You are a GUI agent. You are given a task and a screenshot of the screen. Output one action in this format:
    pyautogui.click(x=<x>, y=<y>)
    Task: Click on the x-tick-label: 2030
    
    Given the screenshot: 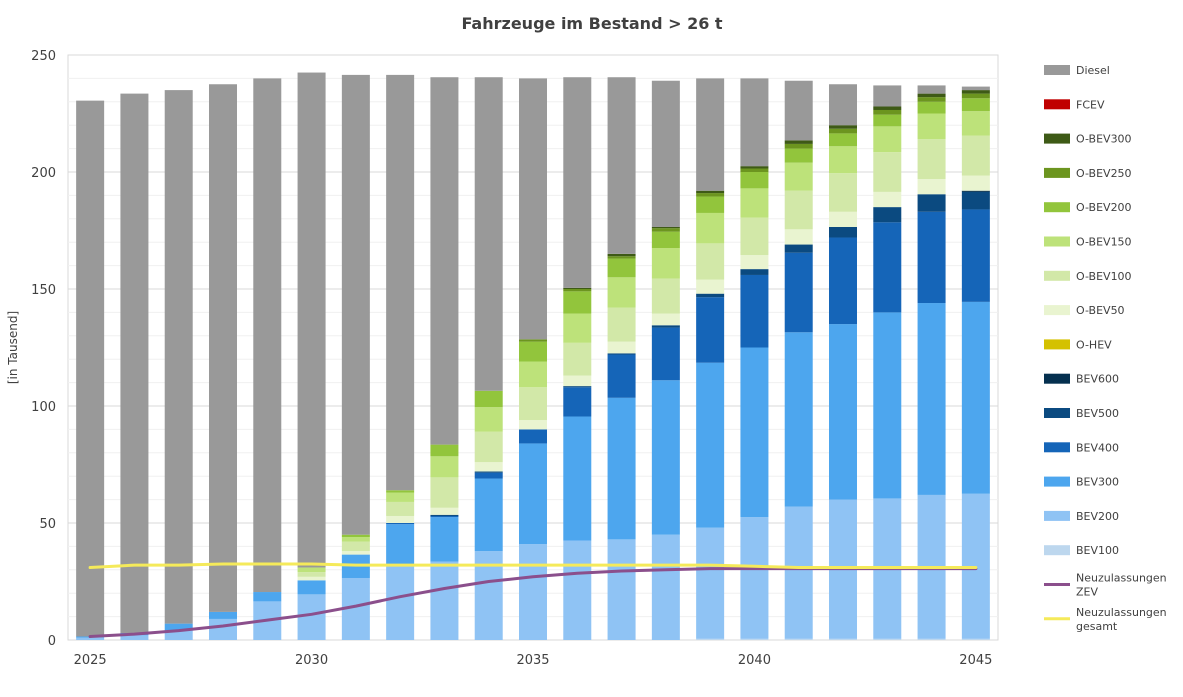 What is the action you would take?
    pyautogui.click(x=311, y=660)
    